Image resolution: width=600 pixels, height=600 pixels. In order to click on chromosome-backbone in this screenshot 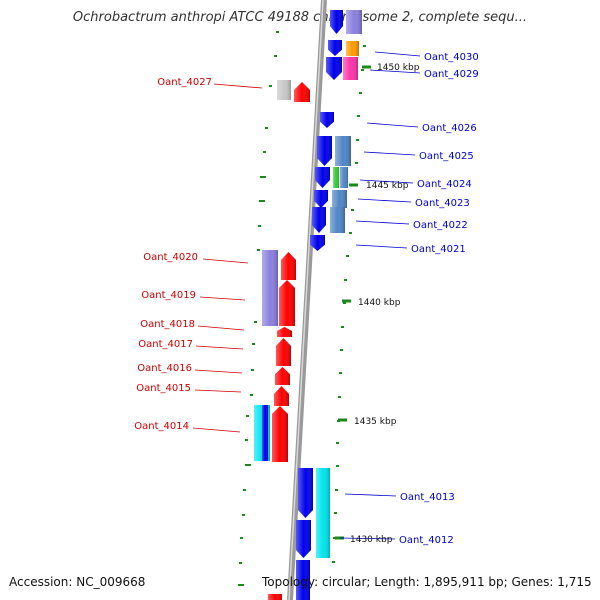, I will do `click(307, 300)`.